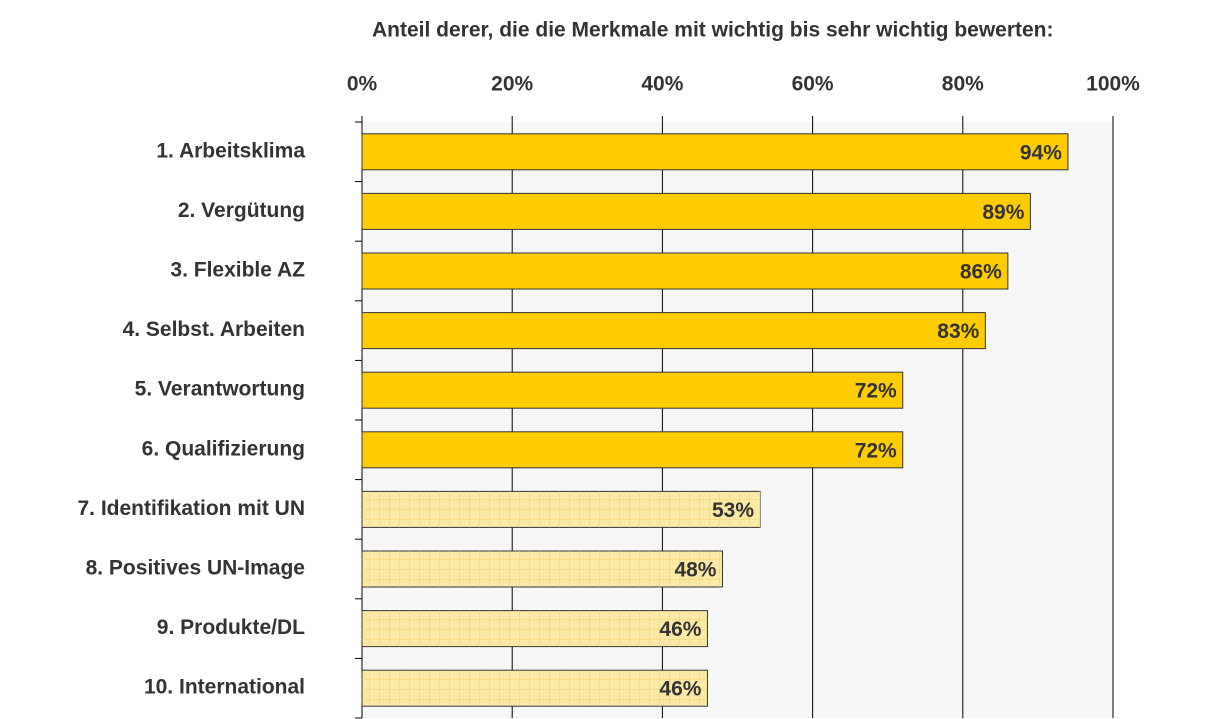  I want to click on value-label: 83%, so click(958, 331).